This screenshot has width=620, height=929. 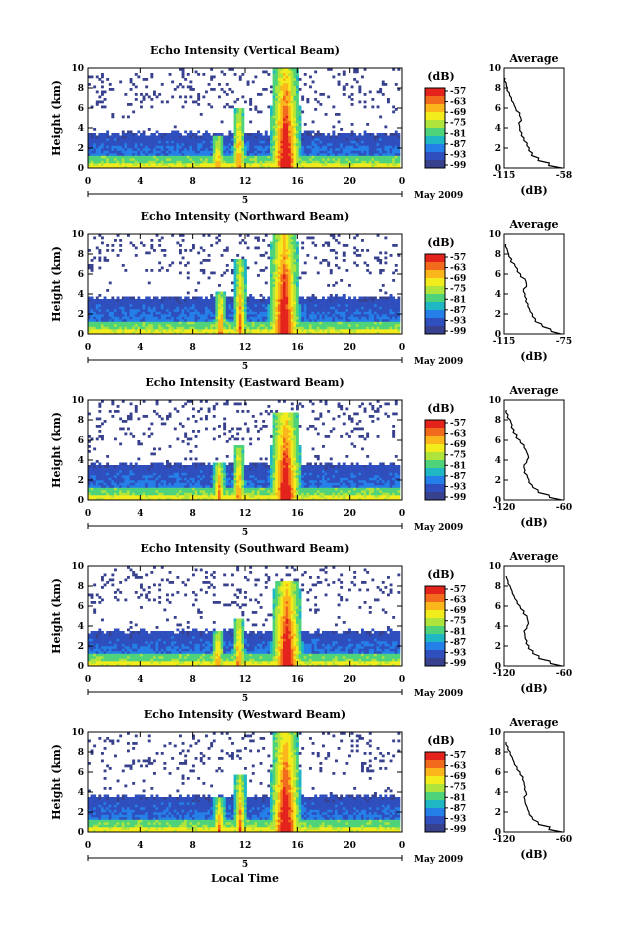 I want to click on x-tick-label: 20, so click(x=349, y=182).